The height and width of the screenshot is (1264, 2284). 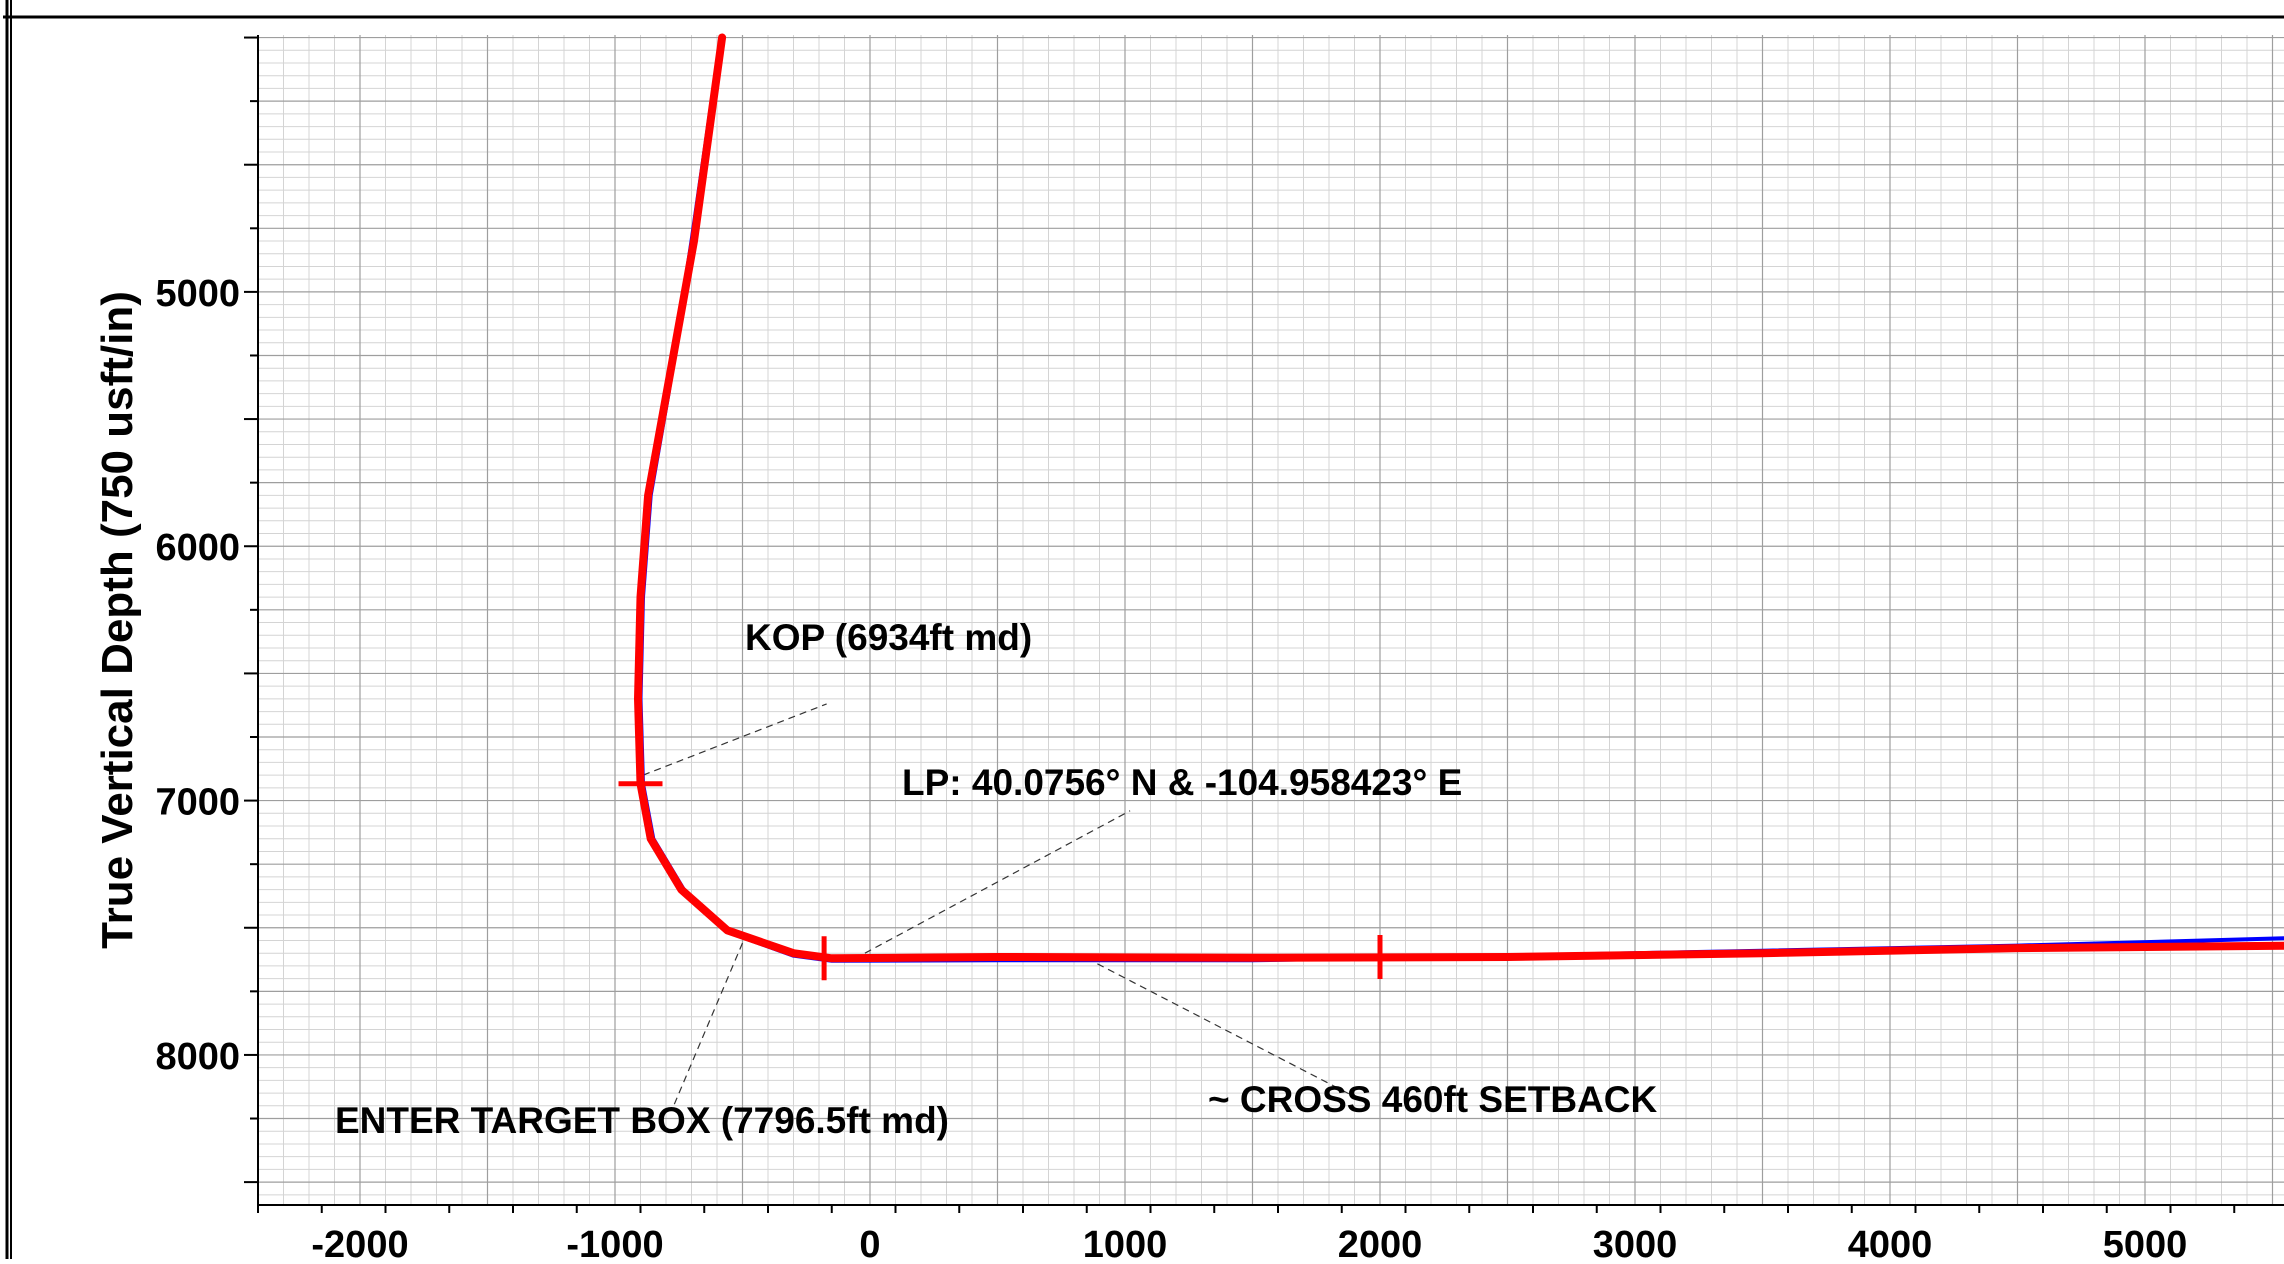 What do you see at coordinates (197, 294) in the screenshot?
I see `y-tick-label: 5000` at bounding box center [197, 294].